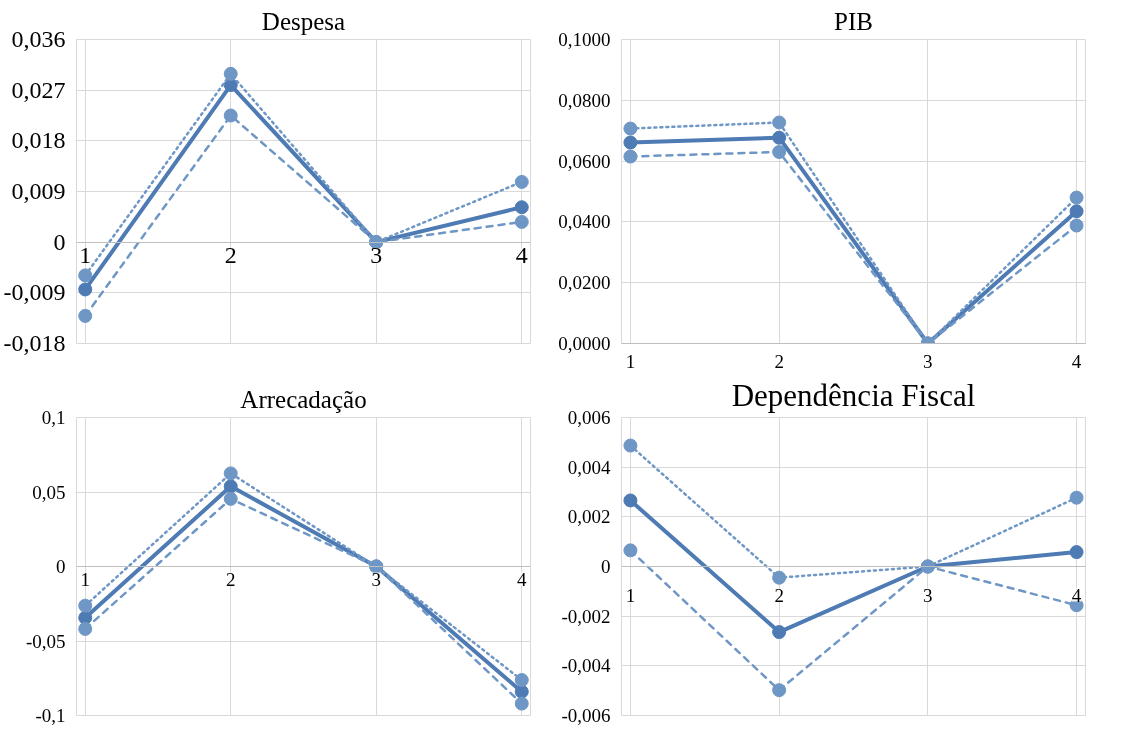 The width and height of the screenshot is (1121, 751). Describe the element at coordinates (853, 21) in the screenshot. I see `chart-title: PIB` at that location.